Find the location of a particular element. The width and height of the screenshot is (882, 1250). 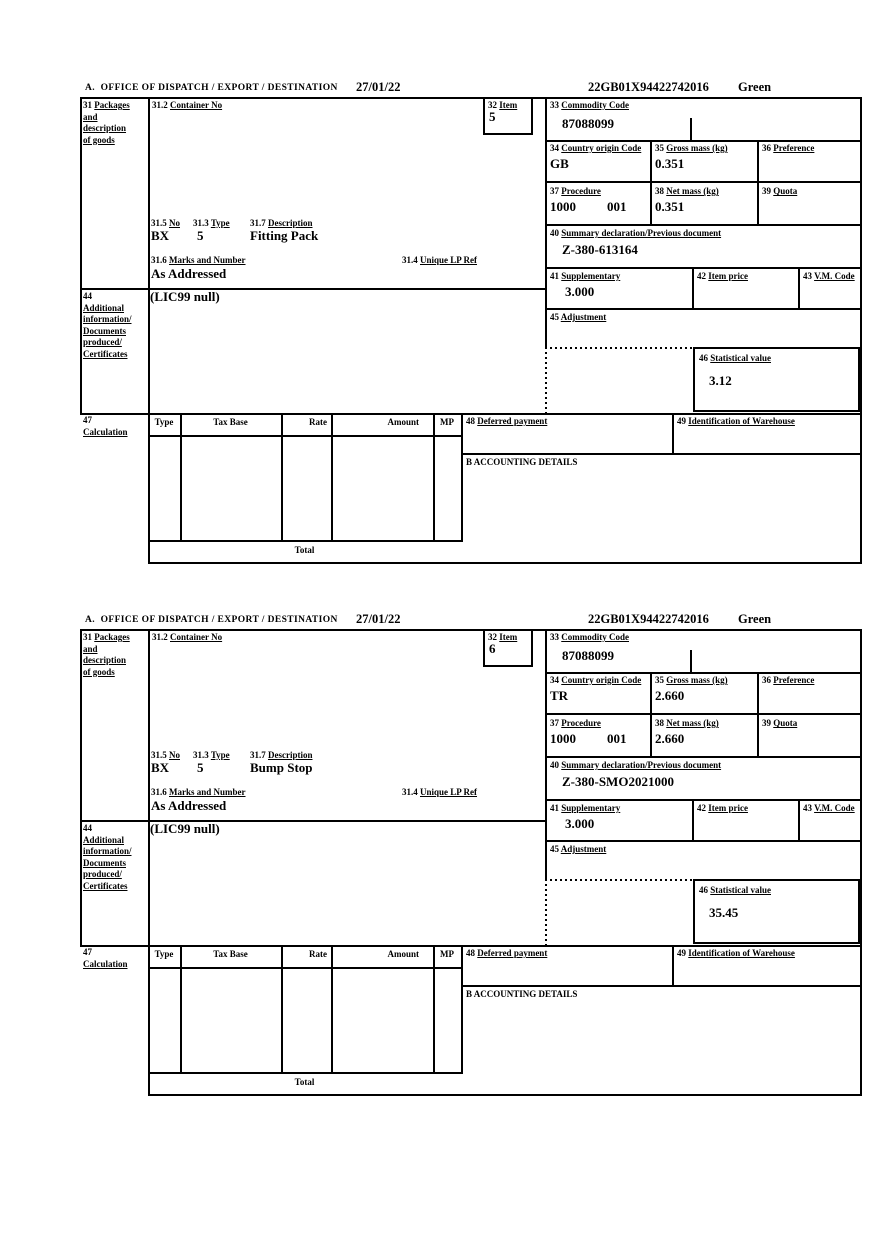

total-label: Total is located at coordinates (304, 1082).